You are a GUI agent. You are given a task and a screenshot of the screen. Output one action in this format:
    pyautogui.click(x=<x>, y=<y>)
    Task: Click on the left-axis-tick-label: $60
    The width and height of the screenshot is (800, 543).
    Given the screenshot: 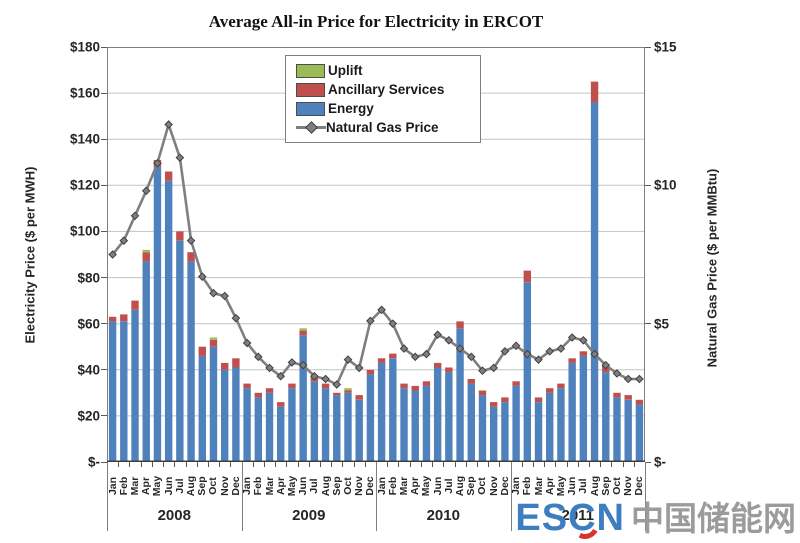 What is the action you would take?
    pyautogui.click(x=88, y=324)
    